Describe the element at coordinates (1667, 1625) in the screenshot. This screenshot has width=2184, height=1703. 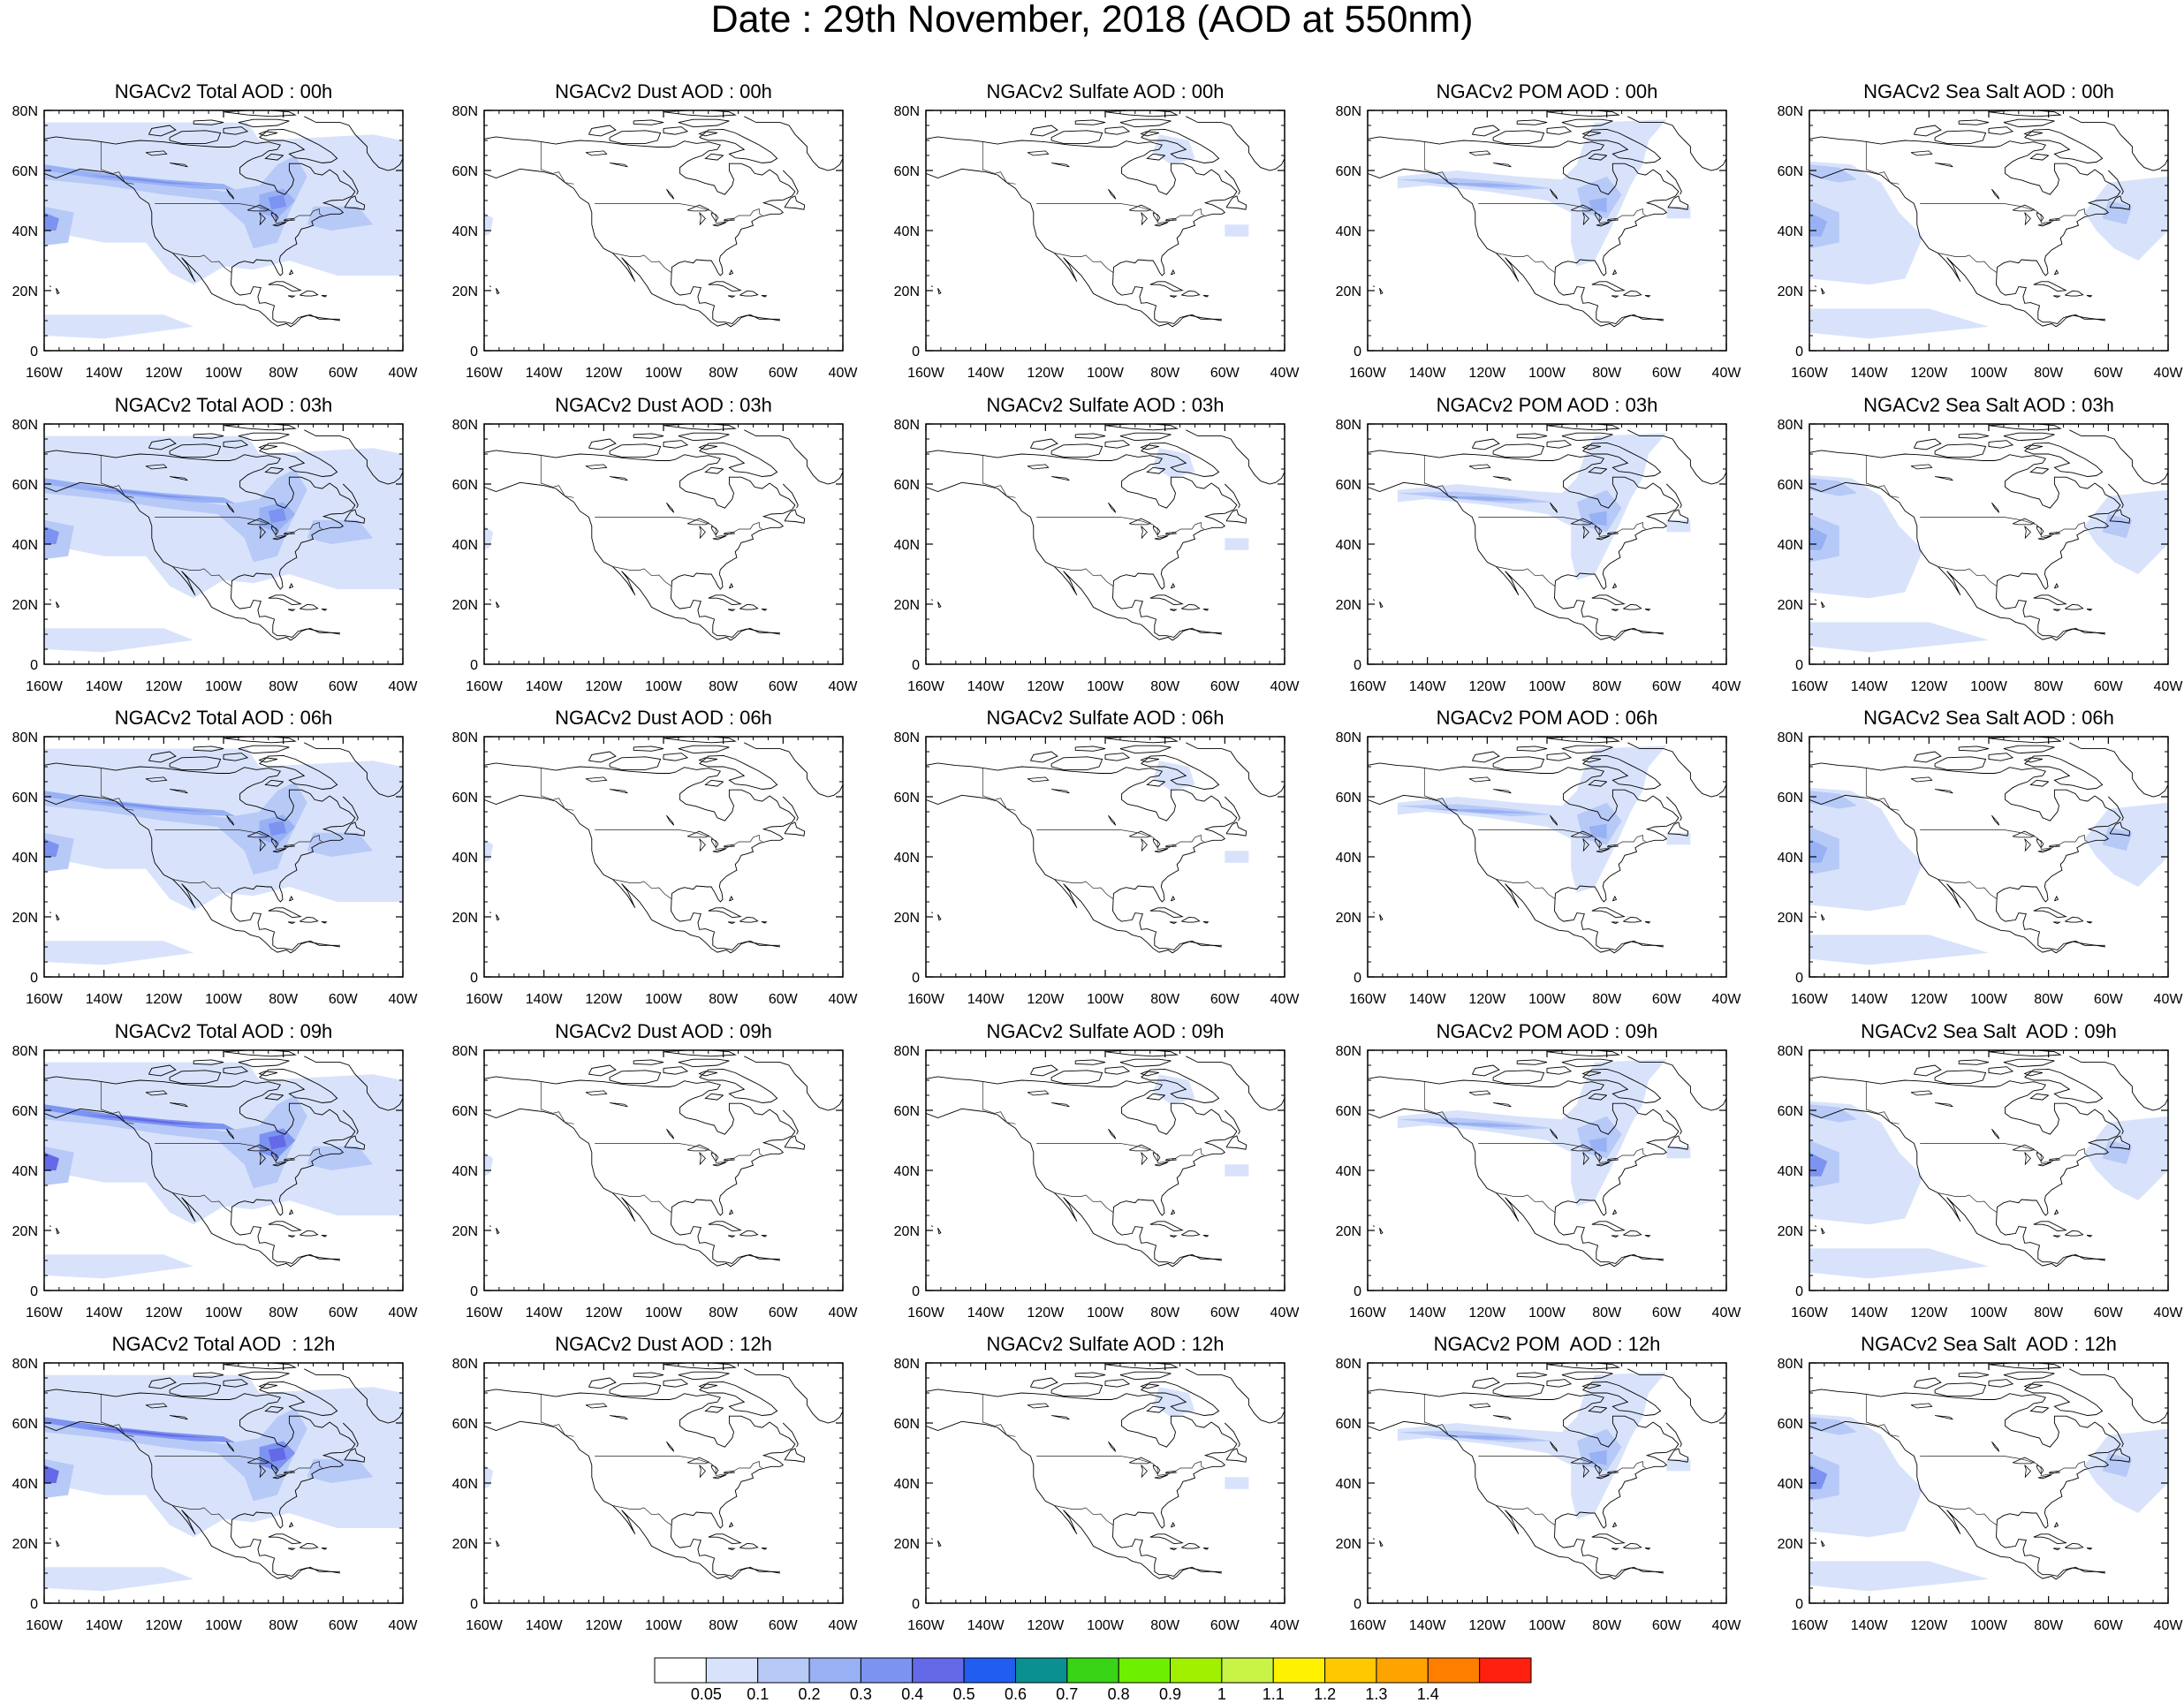
I see `lon-tick-label: 60W` at that location.